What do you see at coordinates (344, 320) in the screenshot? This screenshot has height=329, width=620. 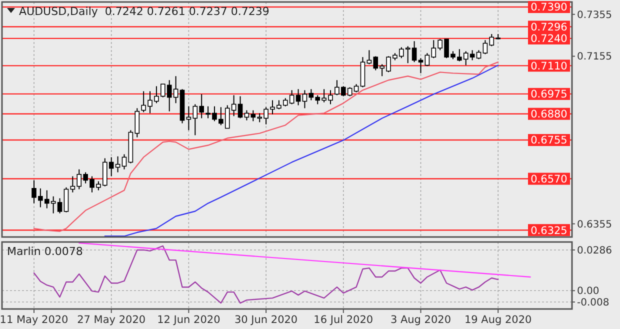 I see `x-tick-label: 16 Jul 2020` at bounding box center [344, 320].